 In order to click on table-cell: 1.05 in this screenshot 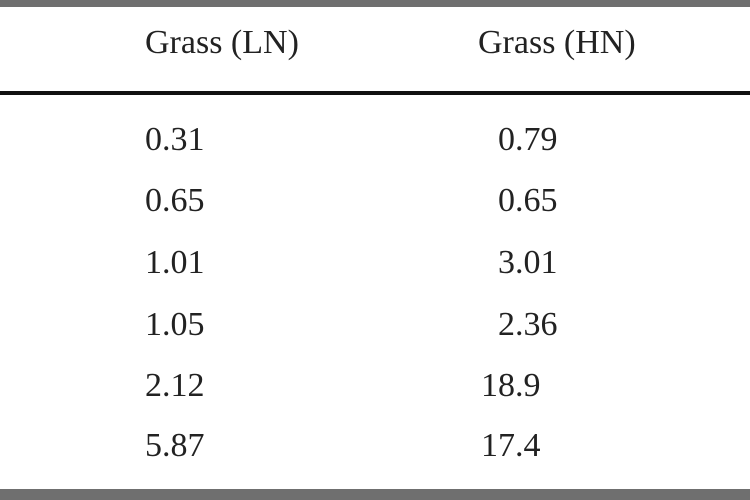, I will do `click(175, 324)`.